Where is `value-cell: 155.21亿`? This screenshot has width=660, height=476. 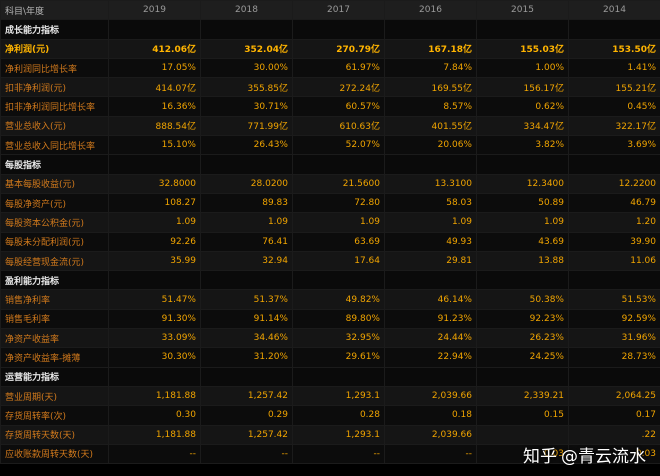 value-cell: 155.21亿 is located at coordinates (614, 87).